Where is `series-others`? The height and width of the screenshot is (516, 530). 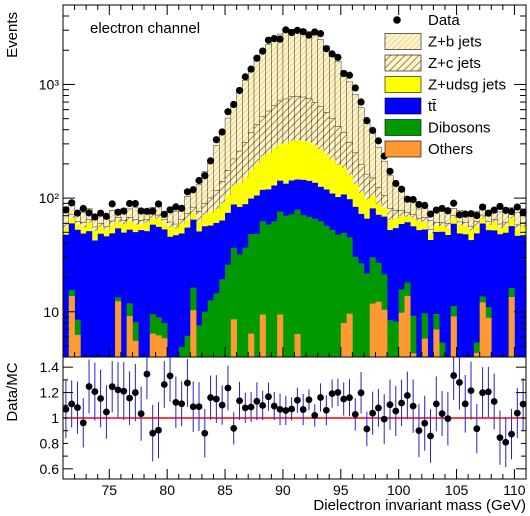
series-others is located at coordinates (291, 326).